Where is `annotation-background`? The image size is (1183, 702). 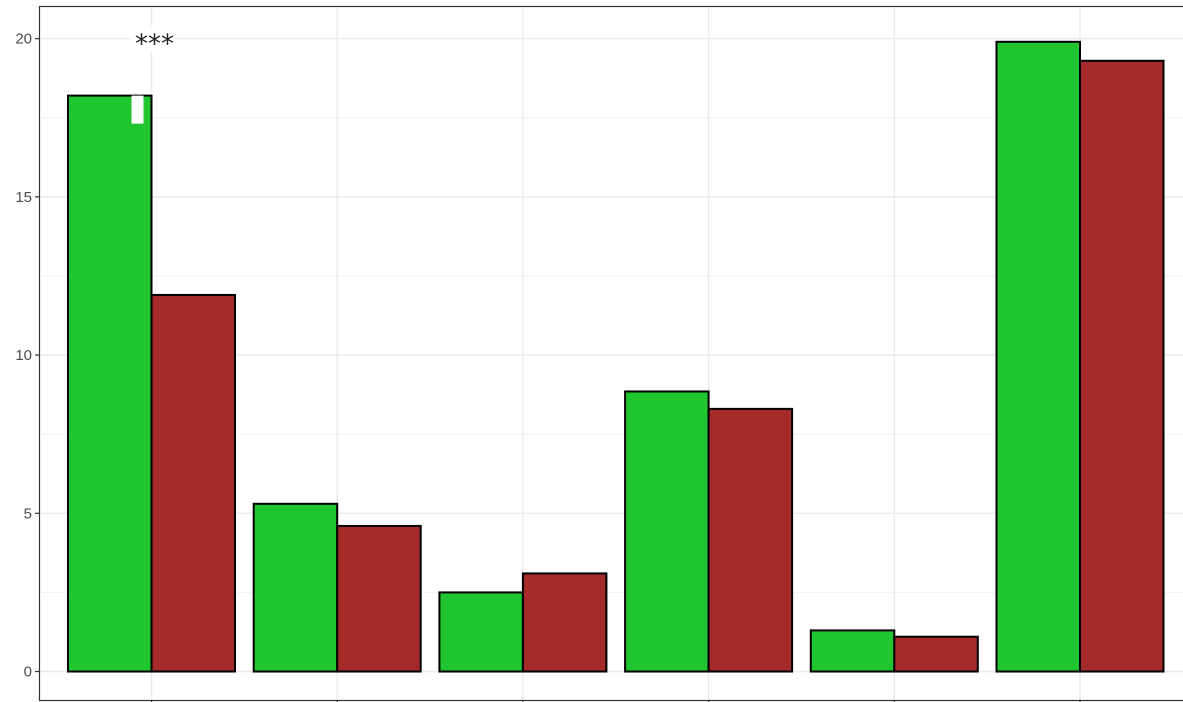 annotation-background is located at coordinates (151, 38).